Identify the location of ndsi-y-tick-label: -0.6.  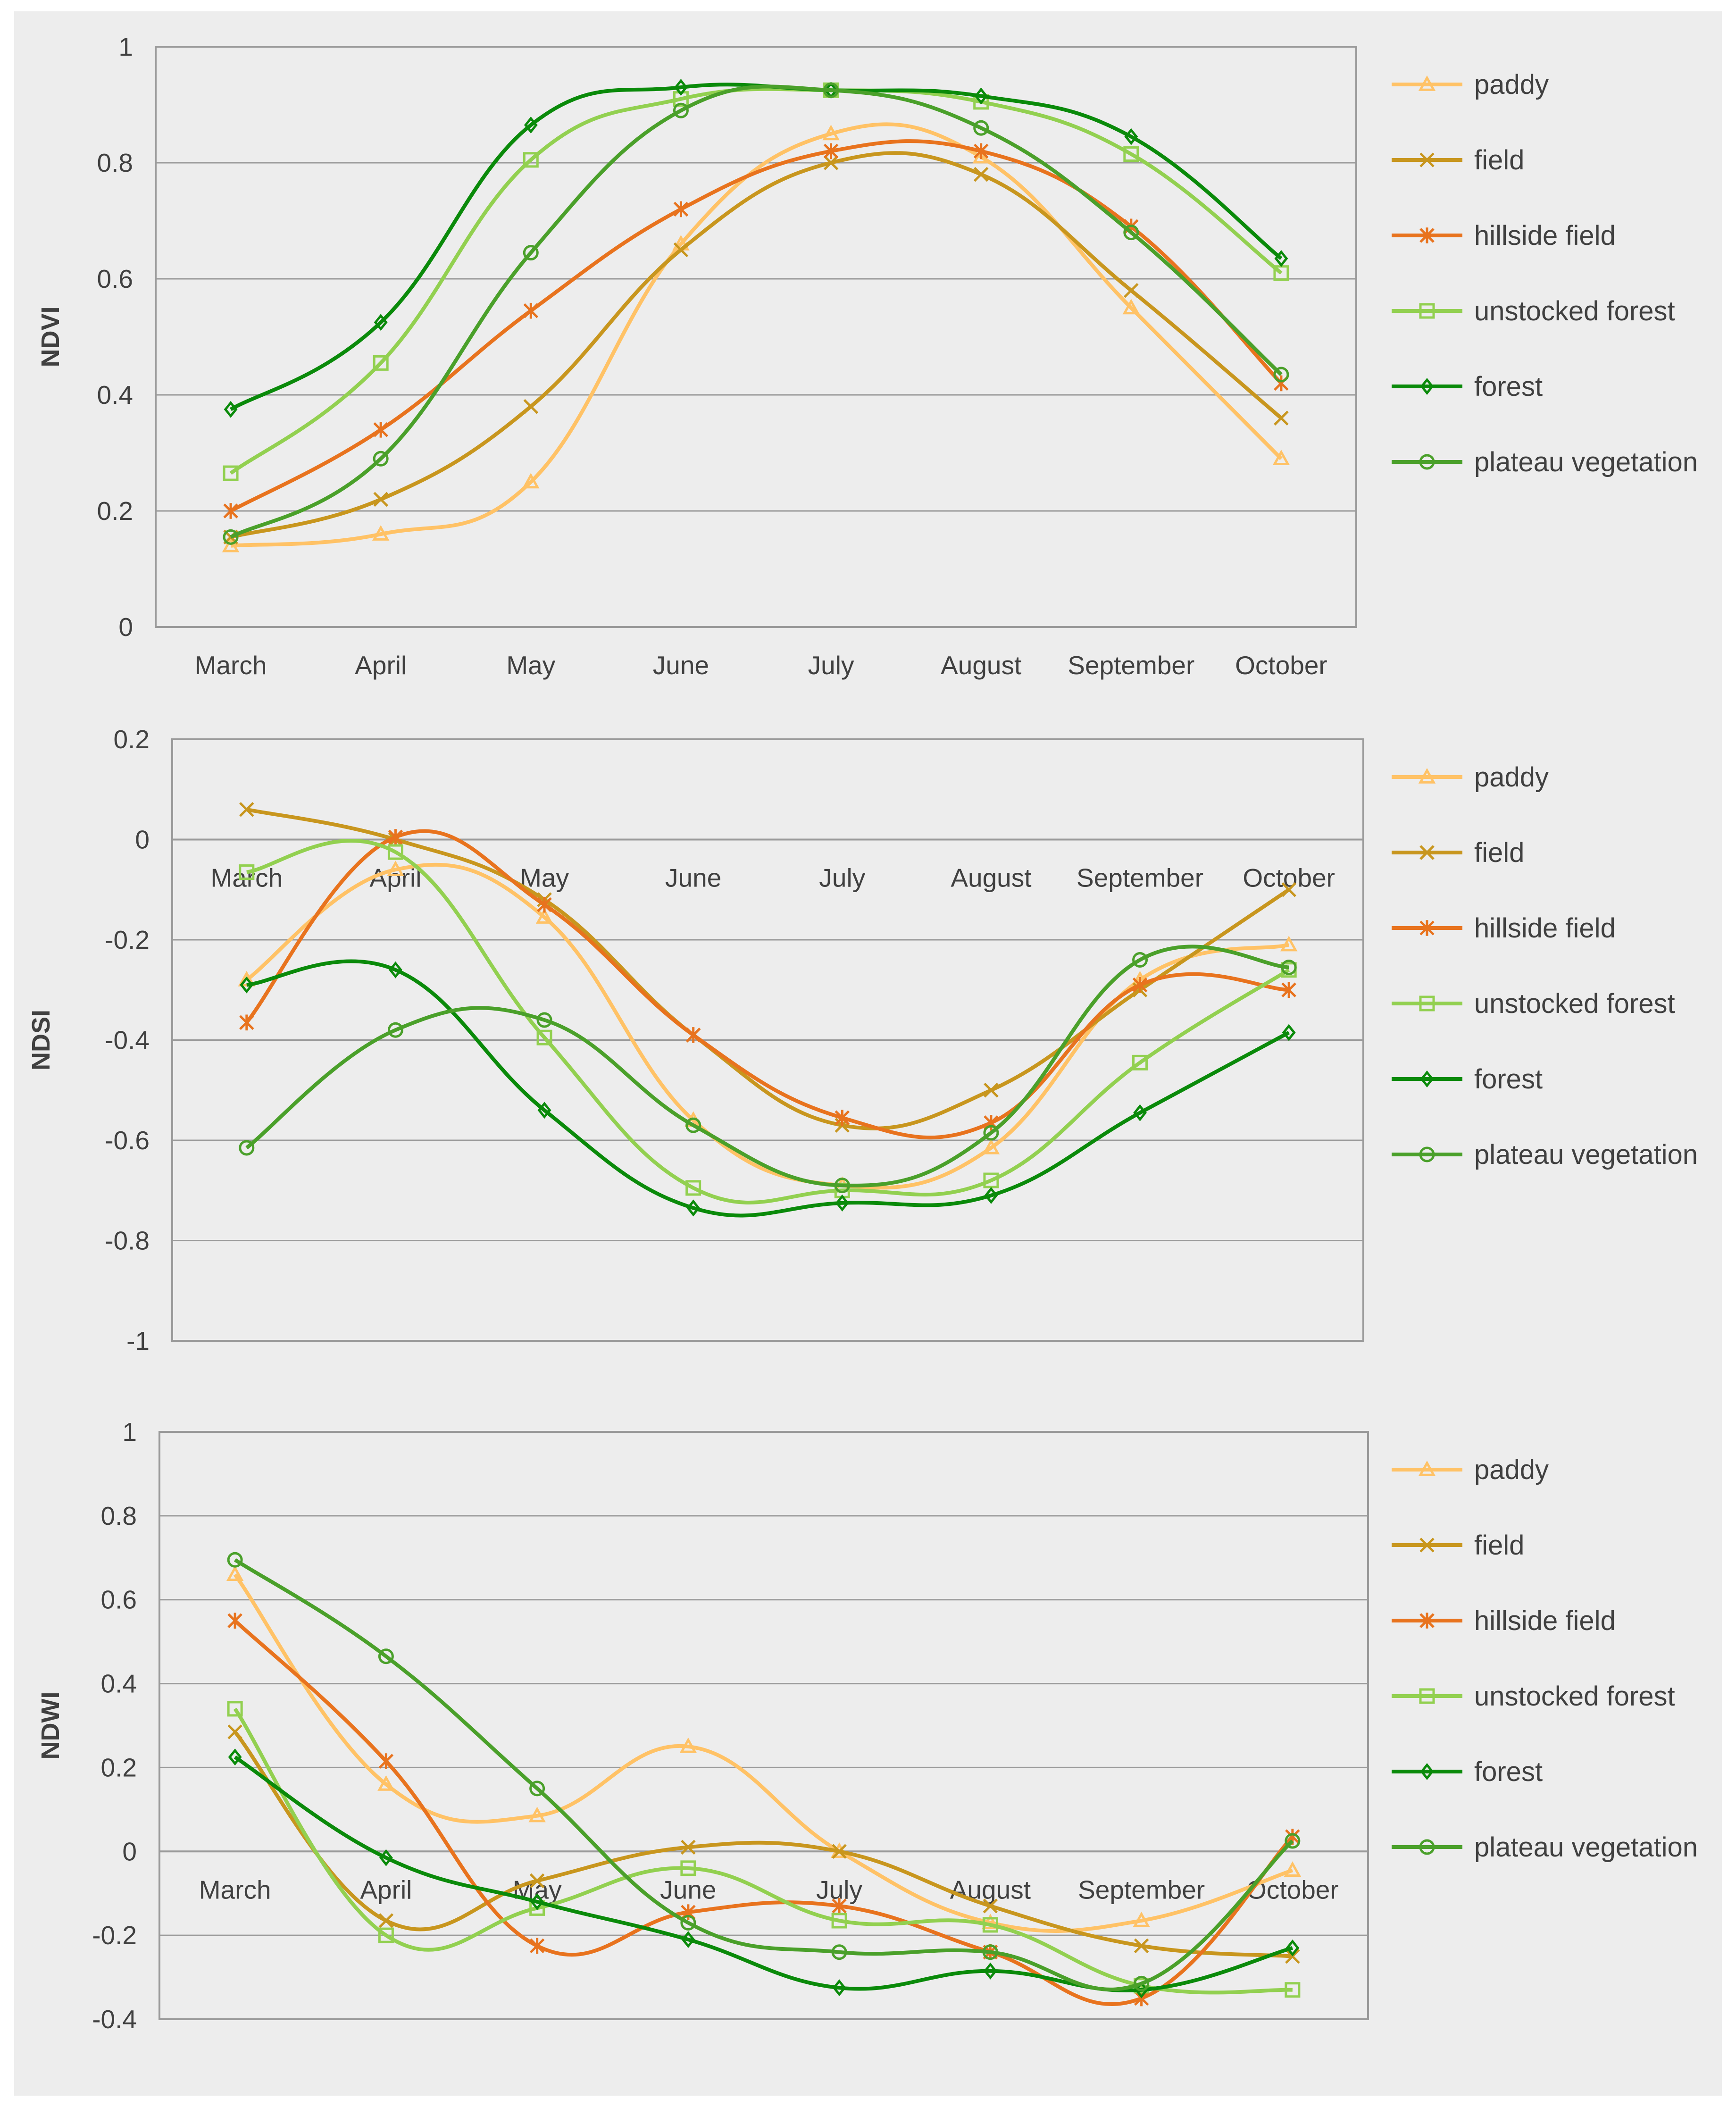
(127, 1140).